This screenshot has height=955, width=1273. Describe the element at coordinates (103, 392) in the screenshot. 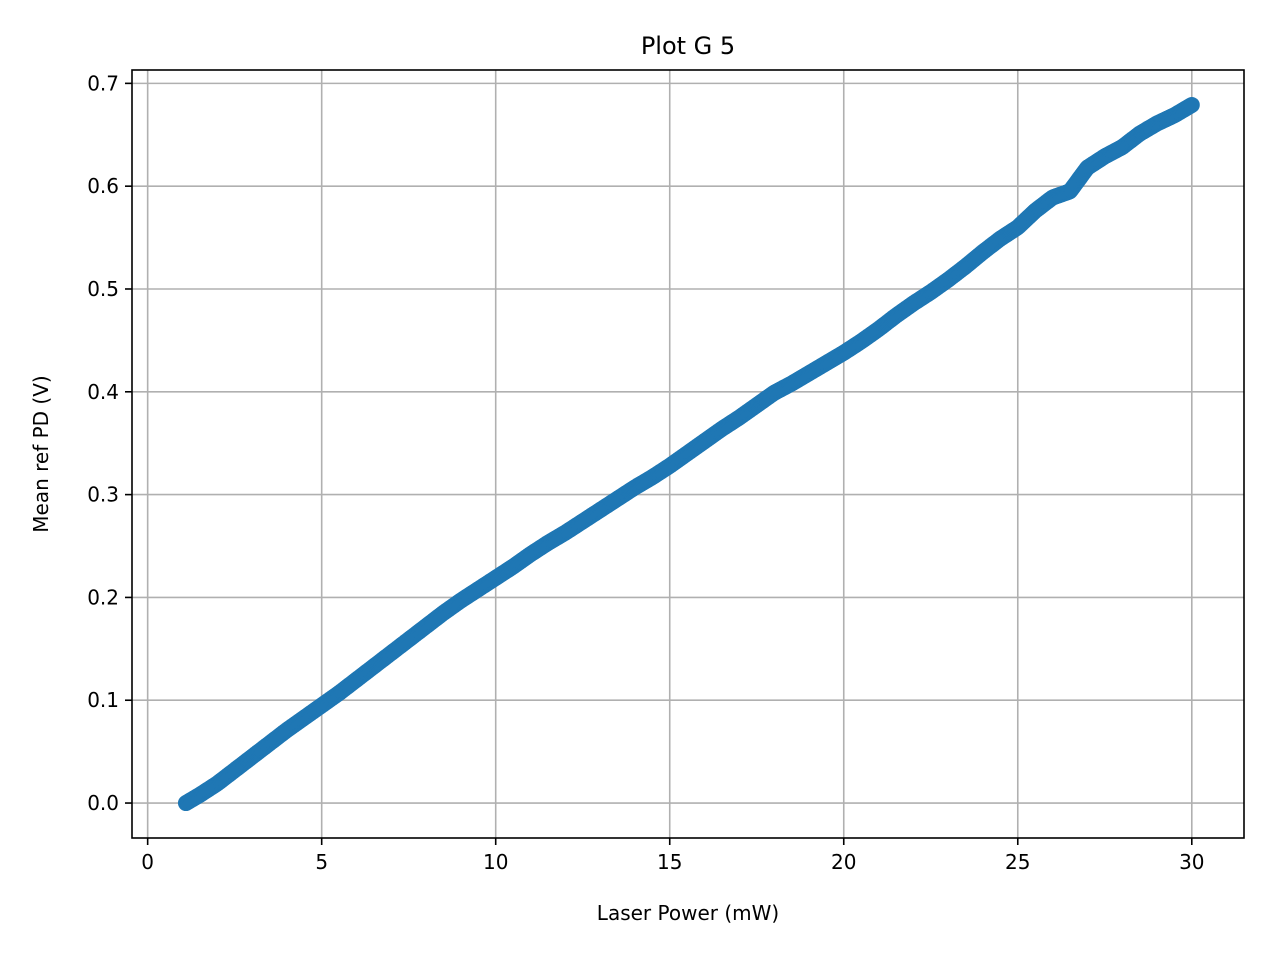

I see `y-tick-label: 0.4` at that location.